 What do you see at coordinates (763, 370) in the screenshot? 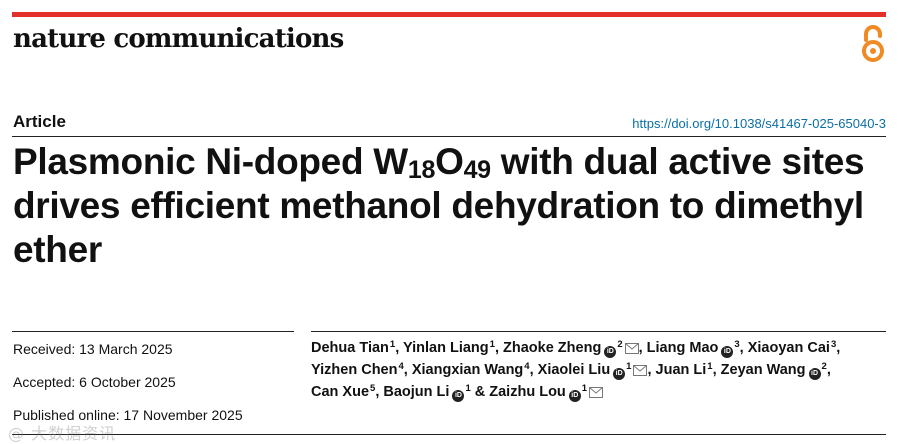
I see `author-name: Zeyan Wang` at bounding box center [763, 370].